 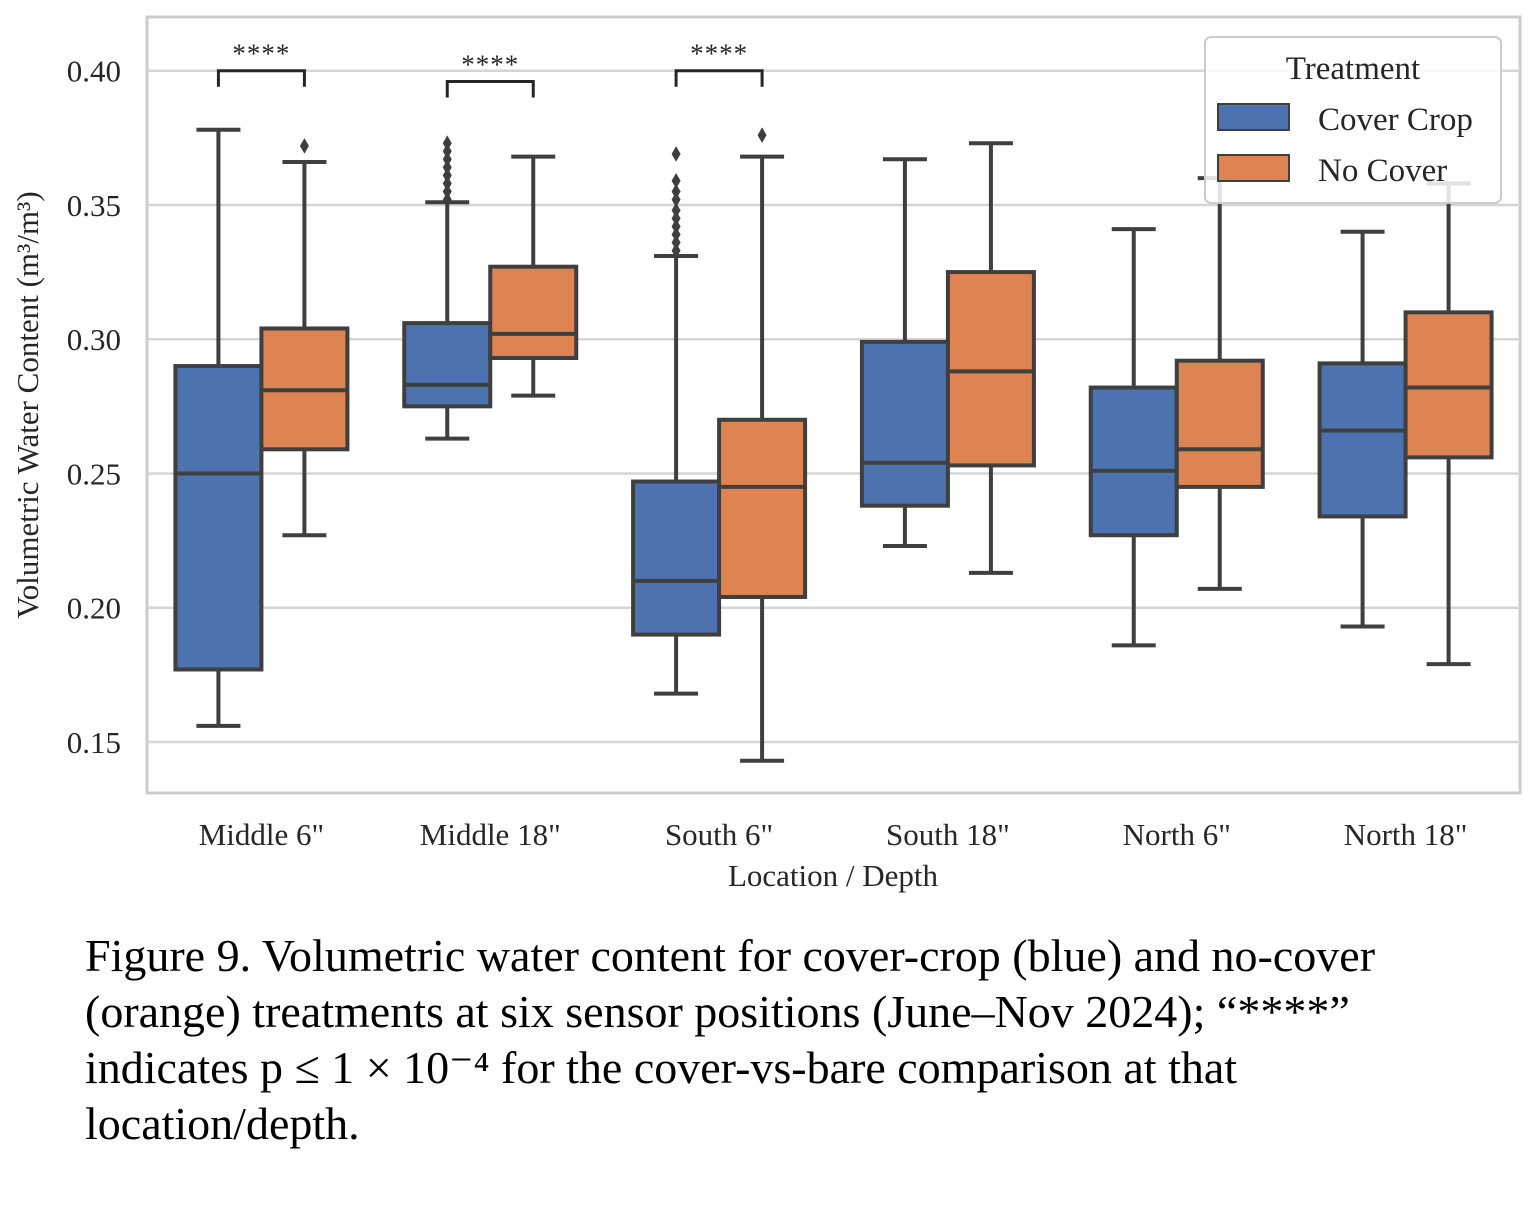 What do you see at coordinates (1382, 171) in the screenshot?
I see `legend-label-no-cover: No Cover` at bounding box center [1382, 171].